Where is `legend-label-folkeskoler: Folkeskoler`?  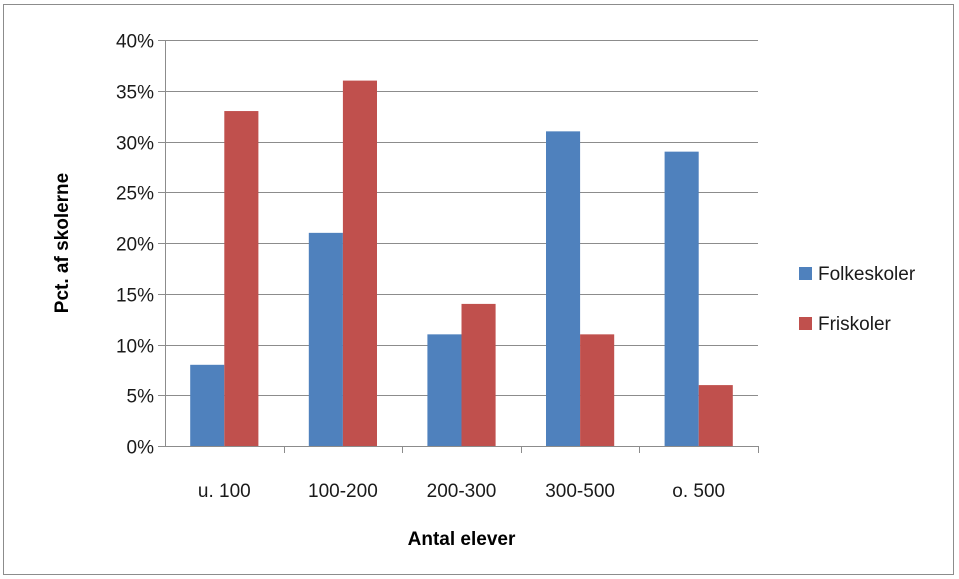 legend-label-folkeskoler: Folkeskoler is located at coordinates (867, 274).